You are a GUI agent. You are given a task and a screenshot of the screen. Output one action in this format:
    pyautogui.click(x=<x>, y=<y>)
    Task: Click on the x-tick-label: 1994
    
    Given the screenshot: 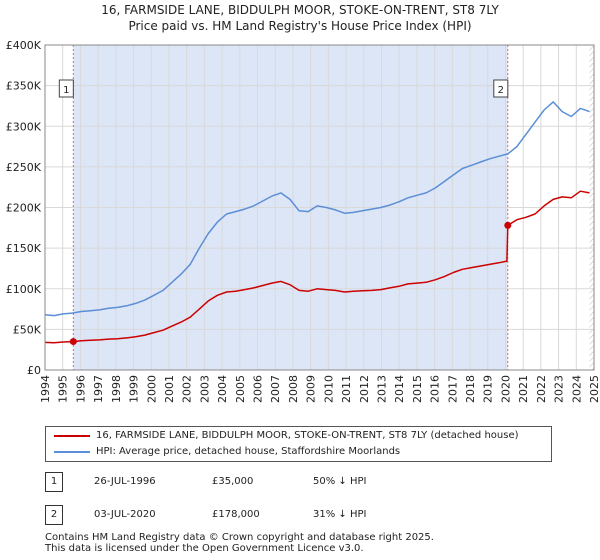 What is the action you would take?
    pyautogui.click(x=45, y=389)
    